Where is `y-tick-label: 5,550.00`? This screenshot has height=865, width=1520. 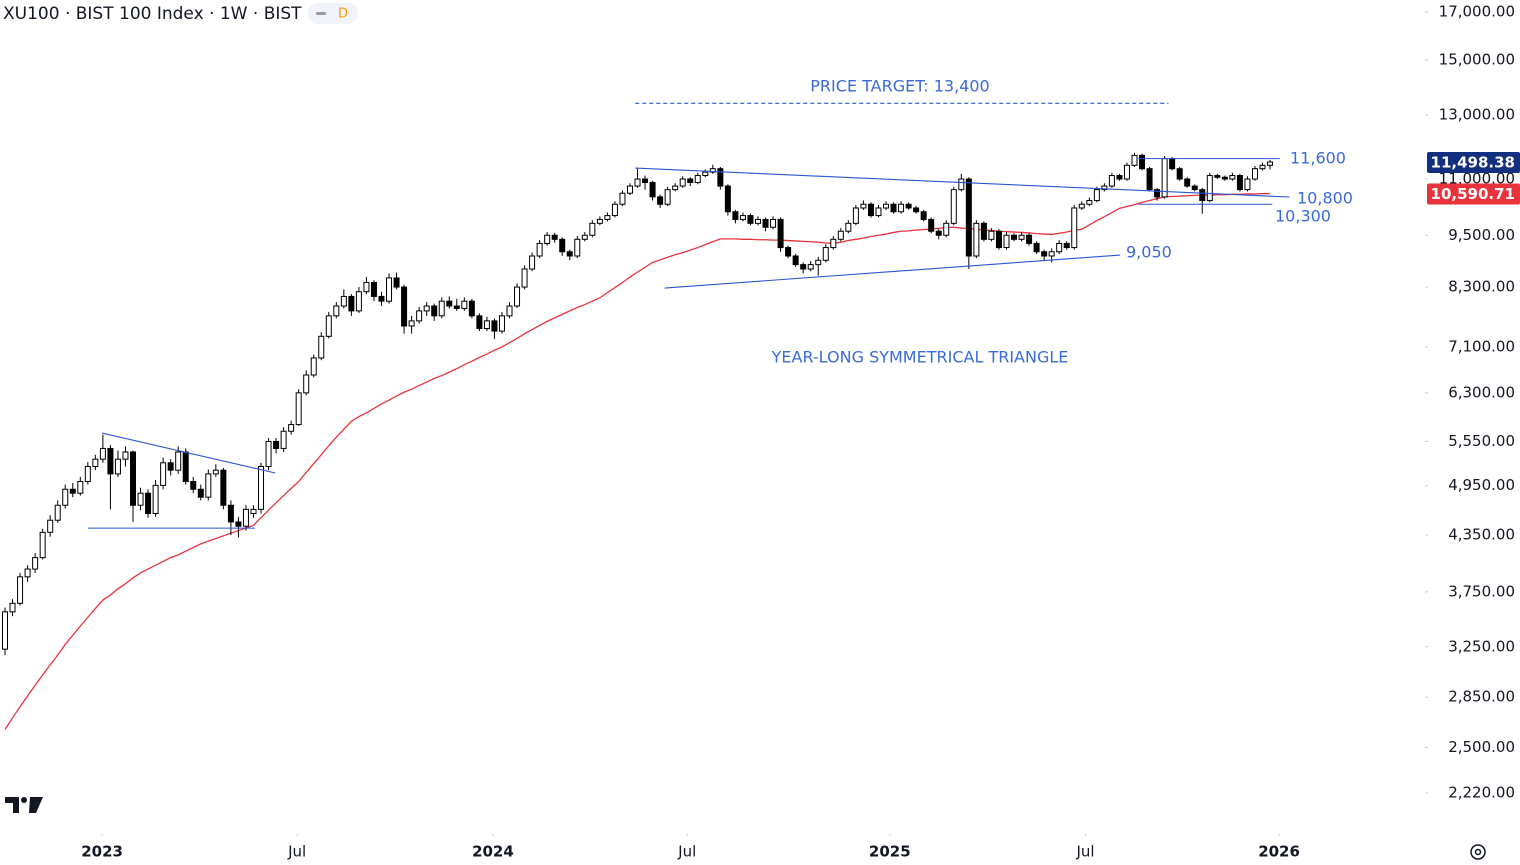
y-tick-label: 5,550.00 is located at coordinates (1481, 441).